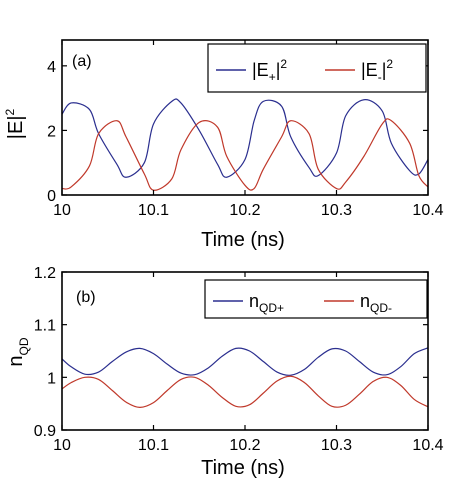 The width and height of the screenshot is (474, 498). Describe the element at coordinates (62, 445) in the screenshot. I see `panel-b-xtick-label: 10` at that location.